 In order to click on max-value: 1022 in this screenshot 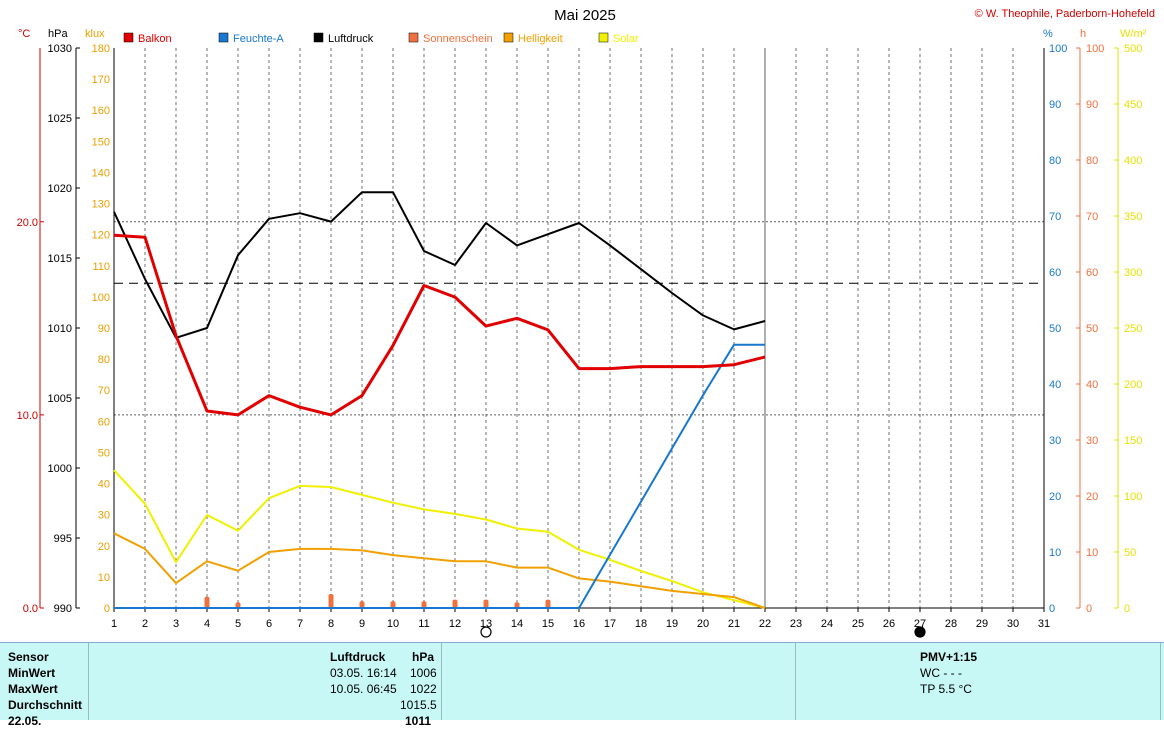, I will do `click(423, 689)`.